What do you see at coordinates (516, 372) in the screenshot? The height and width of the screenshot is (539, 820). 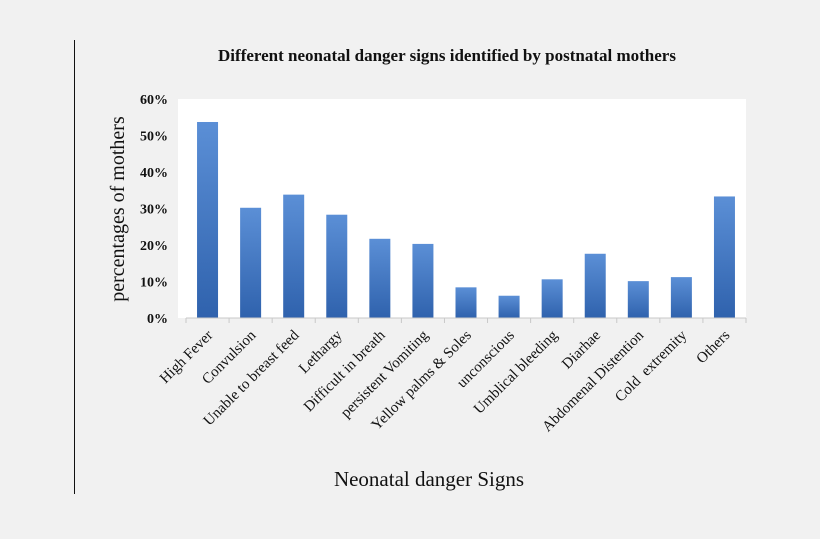 I see `x-tick-label: Umblical bleeding` at bounding box center [516, 372].